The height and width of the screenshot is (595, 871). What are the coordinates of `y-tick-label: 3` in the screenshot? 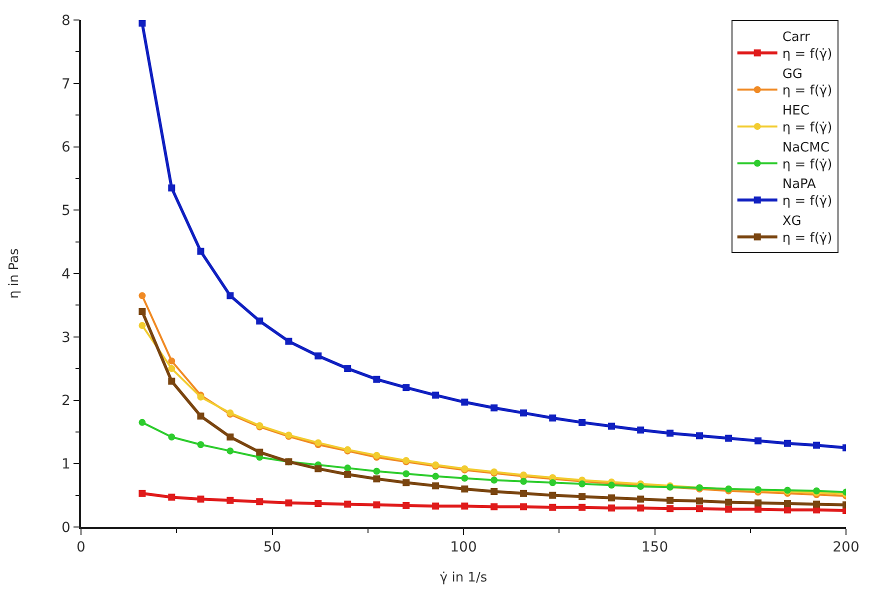 It's located at (66, 338).